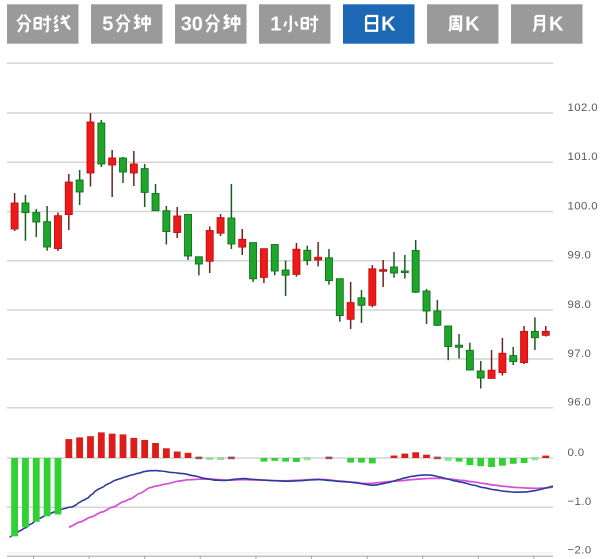  I want to click on svg-text: 102.0, so click(583, 108).